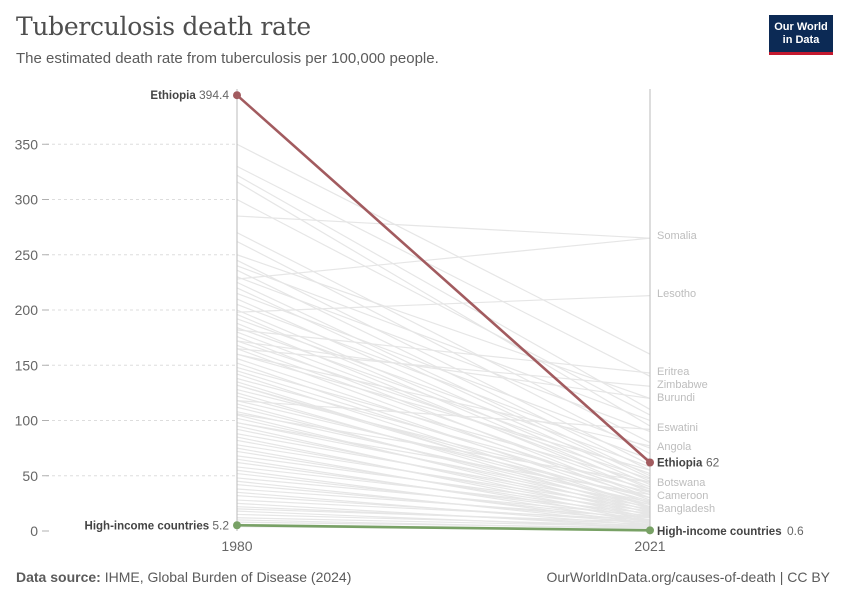 This screenshot has width=850, height=600. What do you see at coordinates (649, 546) in the screenshot?
I see `x-tick-label-2021: 2021` at bounding box center [649, 546].